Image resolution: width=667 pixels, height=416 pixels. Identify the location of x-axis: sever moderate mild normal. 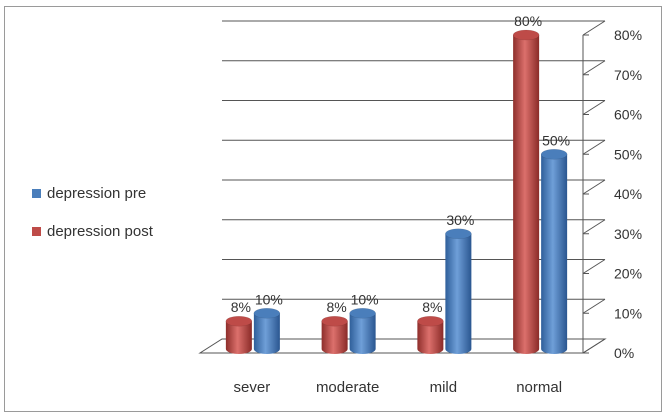
(398, 387).